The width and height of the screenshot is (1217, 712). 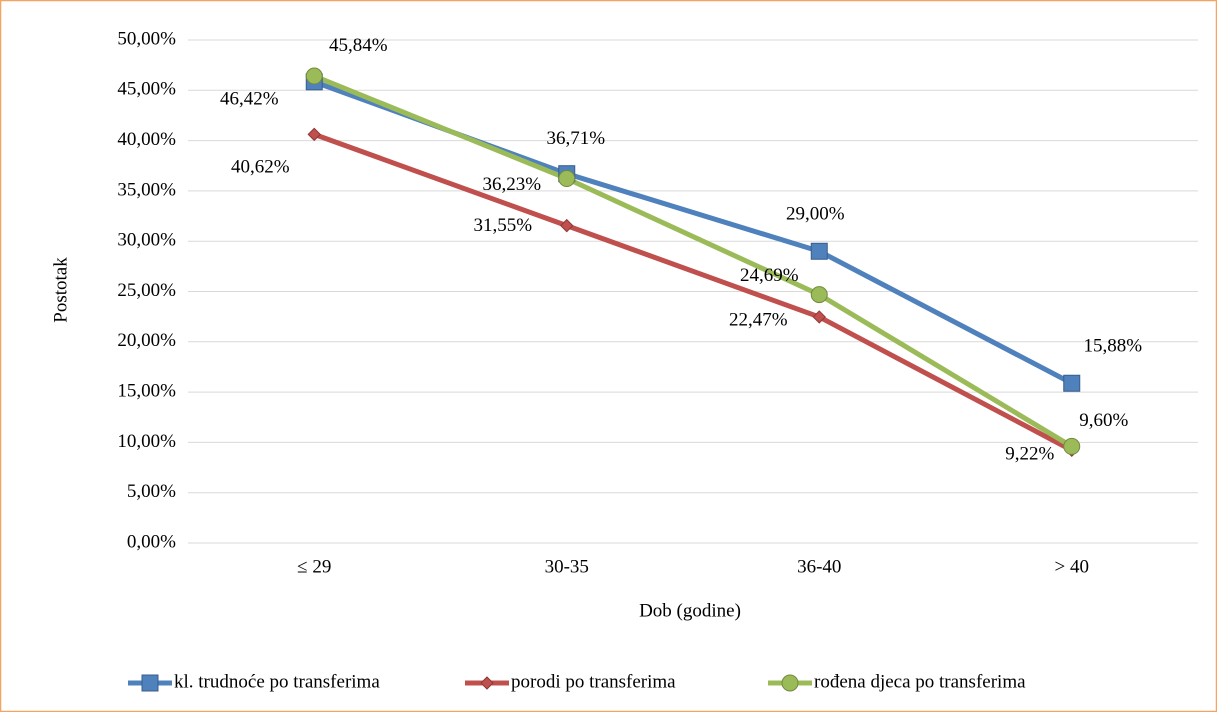 What do you see at coordinates (1112, 346) in the screenshot?
I see `data-label: 15,88%` at bounding box center [1112, 346].